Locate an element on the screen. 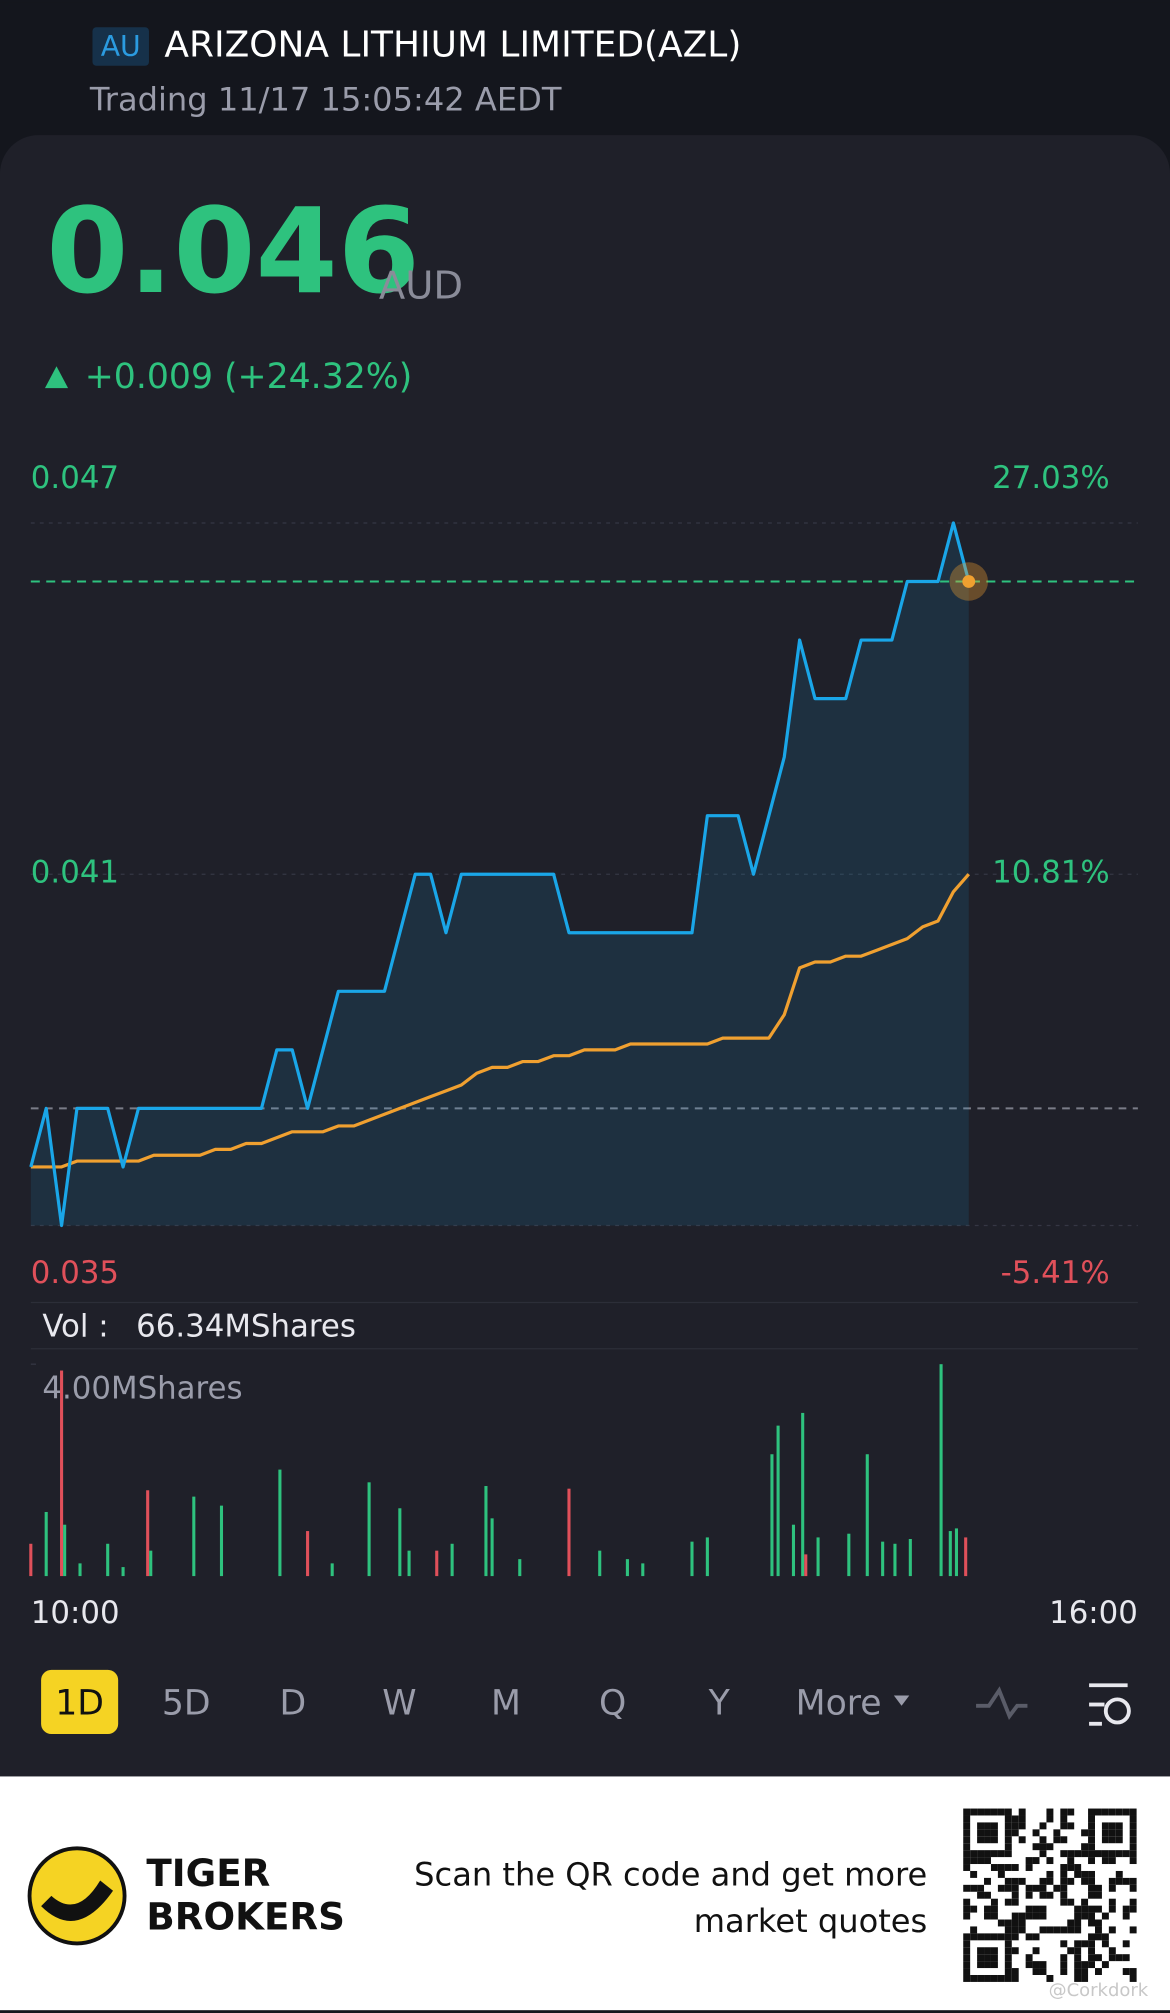 This screenshot has height=2013, width=1170. tab: Q is located at coordinates (612, 1704).